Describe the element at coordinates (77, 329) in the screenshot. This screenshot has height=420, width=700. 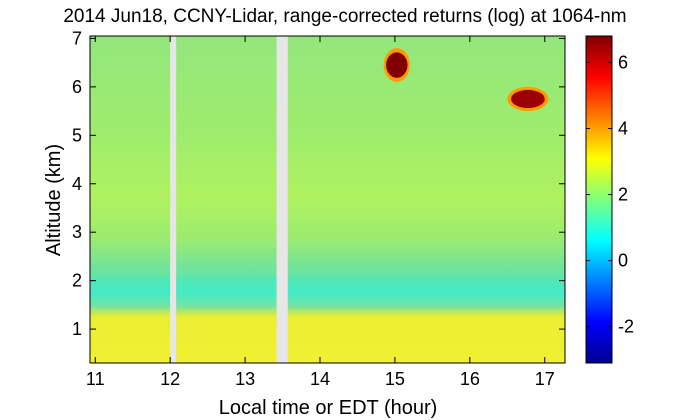
I see `y-tick-label: 1` at that location.